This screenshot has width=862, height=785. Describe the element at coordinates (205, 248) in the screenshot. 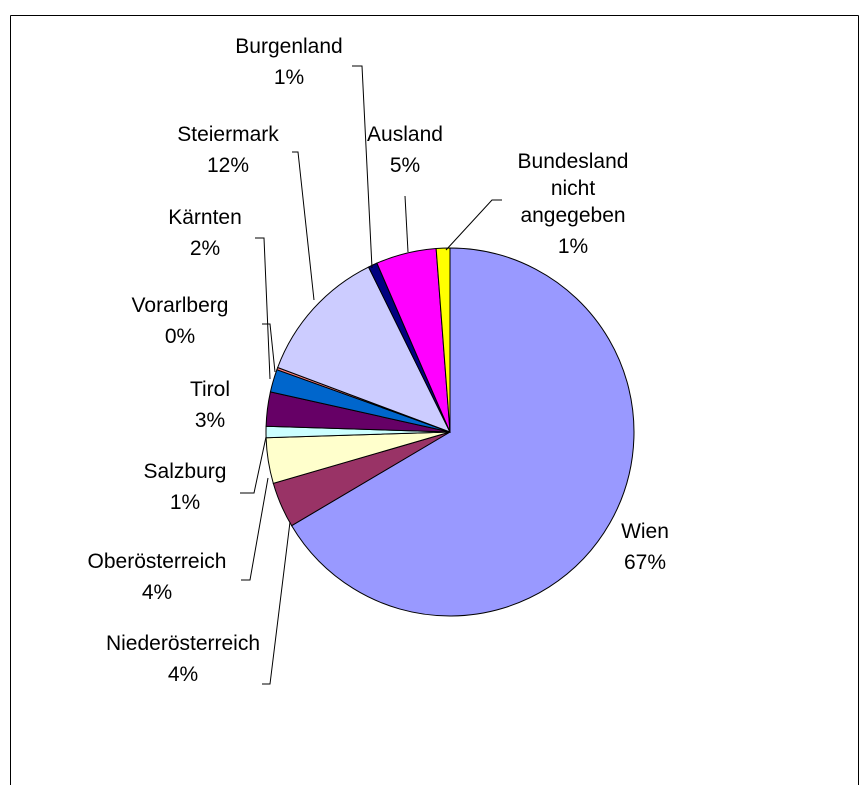

I see `slice-label-percent: 2%` at that location.